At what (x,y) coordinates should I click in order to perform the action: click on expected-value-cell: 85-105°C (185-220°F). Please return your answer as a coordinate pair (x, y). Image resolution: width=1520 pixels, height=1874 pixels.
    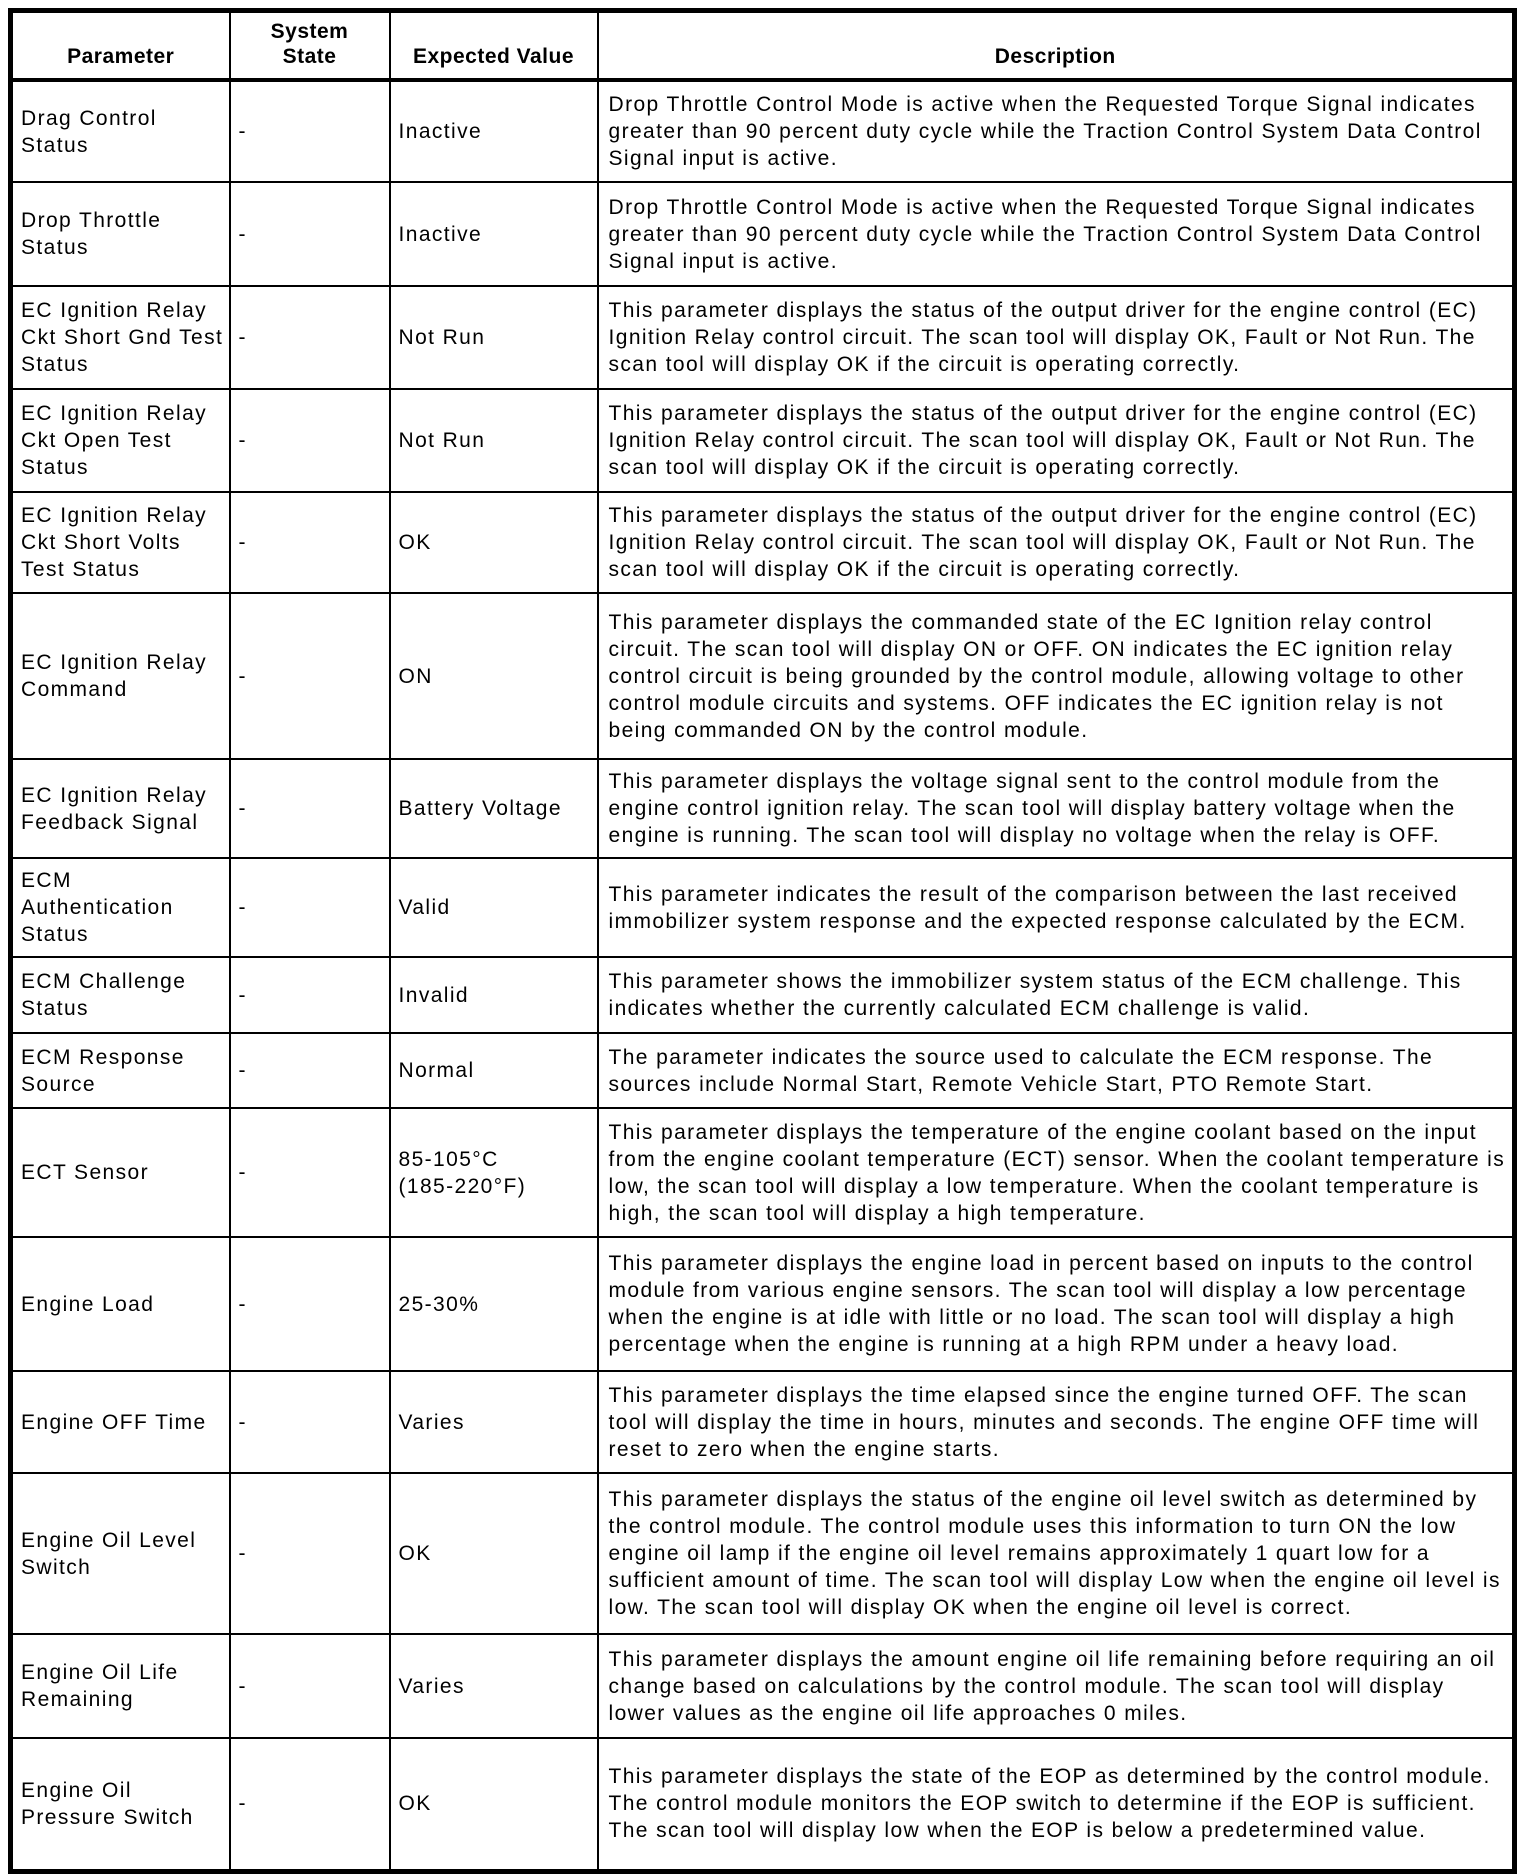
    Looking at the image, I should click on (493, 1172).